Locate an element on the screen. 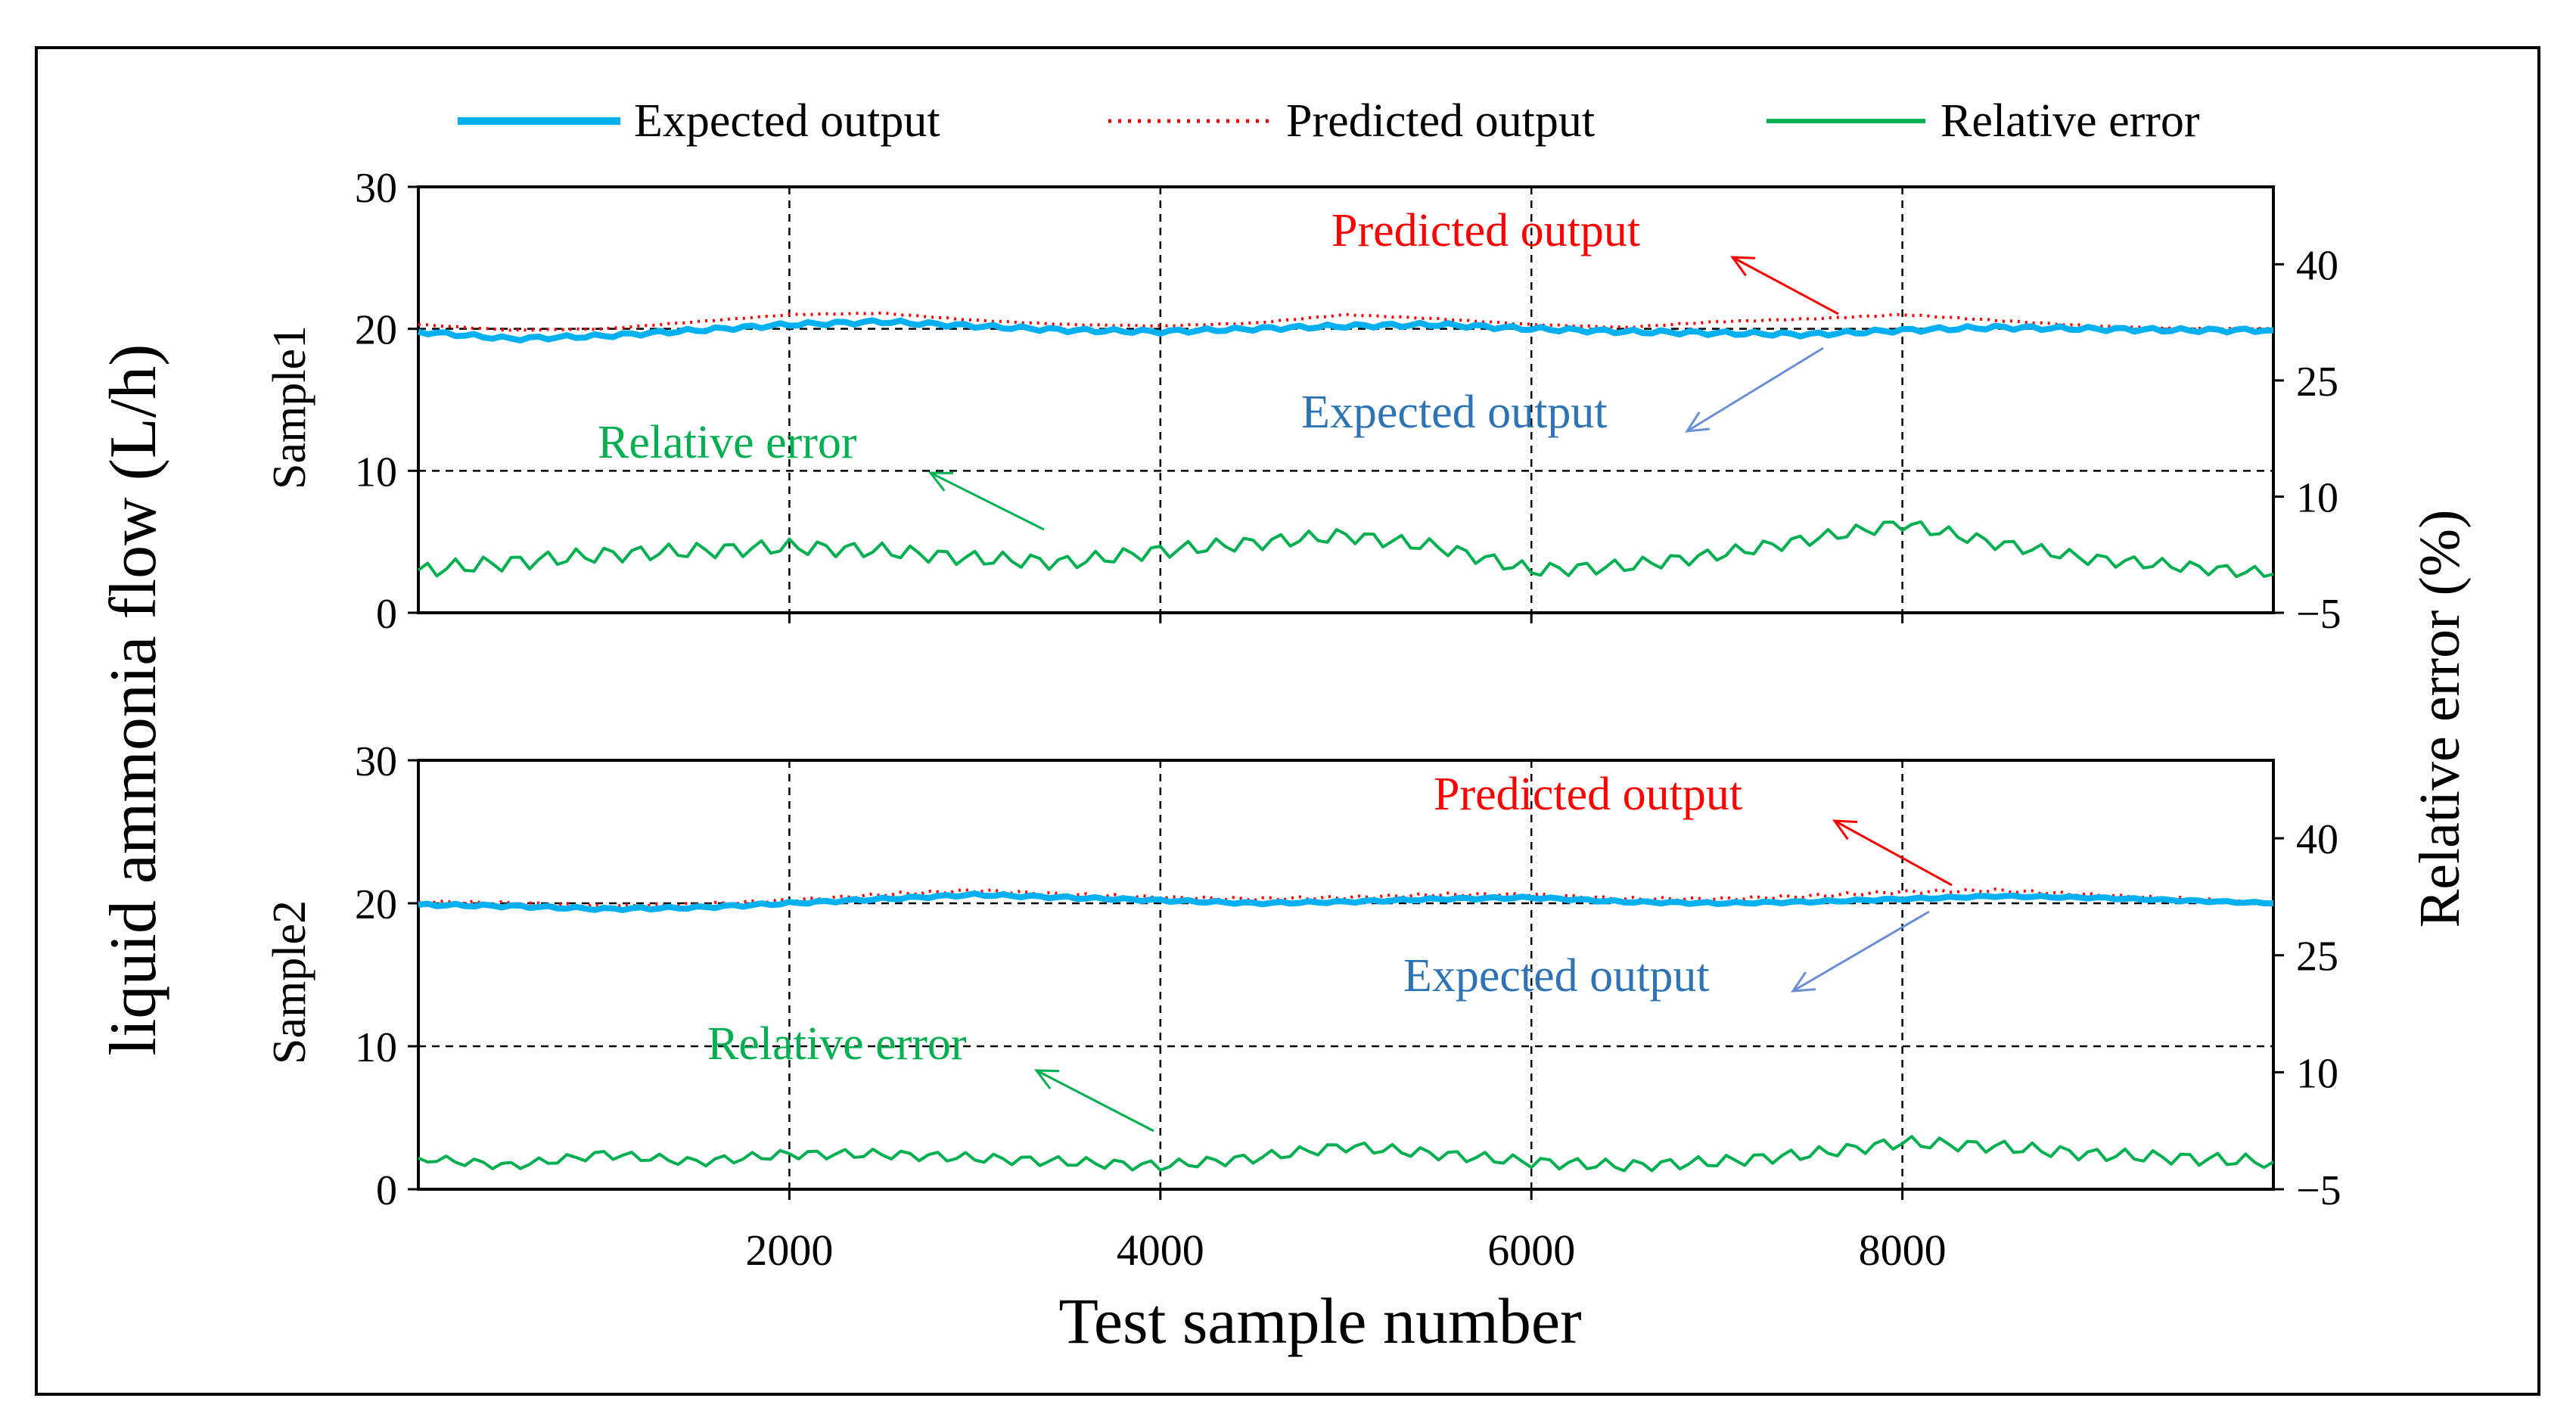  legend-item-expected: Expected output is located at coordinates (699, 121).